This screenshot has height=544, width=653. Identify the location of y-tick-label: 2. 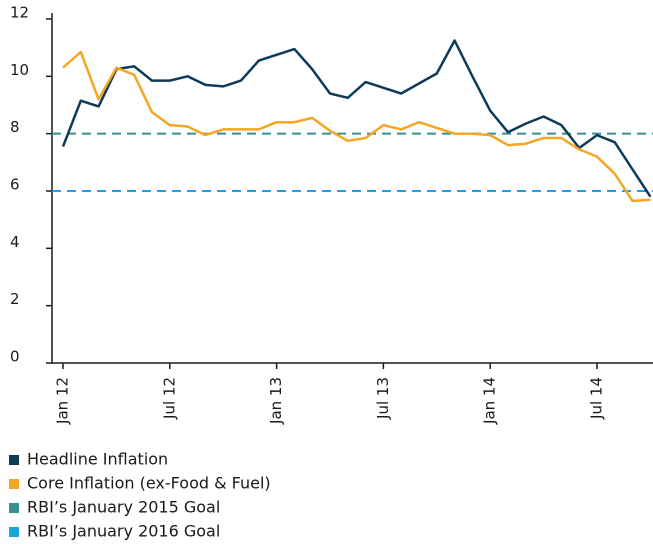
(15, 299).